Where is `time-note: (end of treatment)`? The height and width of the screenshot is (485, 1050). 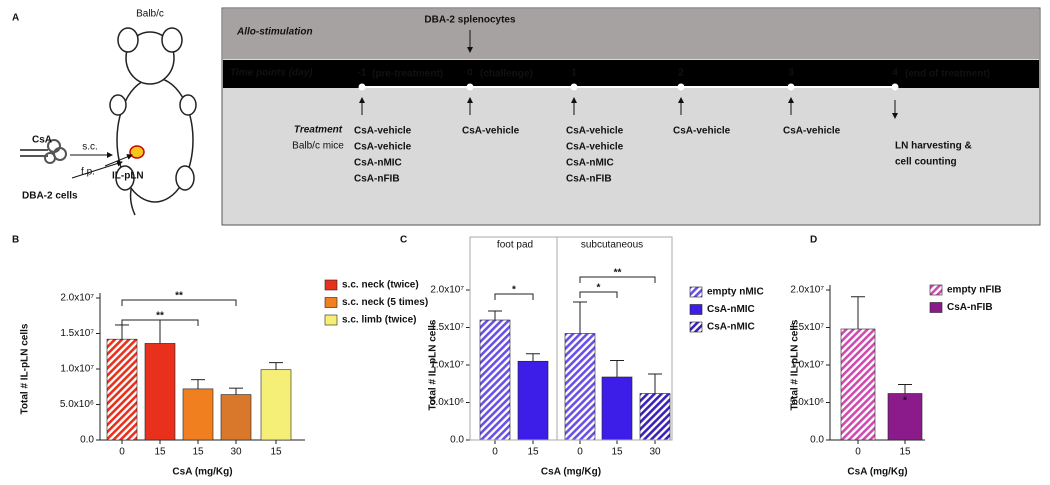
time-note: (end of treatment) is located at coordinates (947, 74).